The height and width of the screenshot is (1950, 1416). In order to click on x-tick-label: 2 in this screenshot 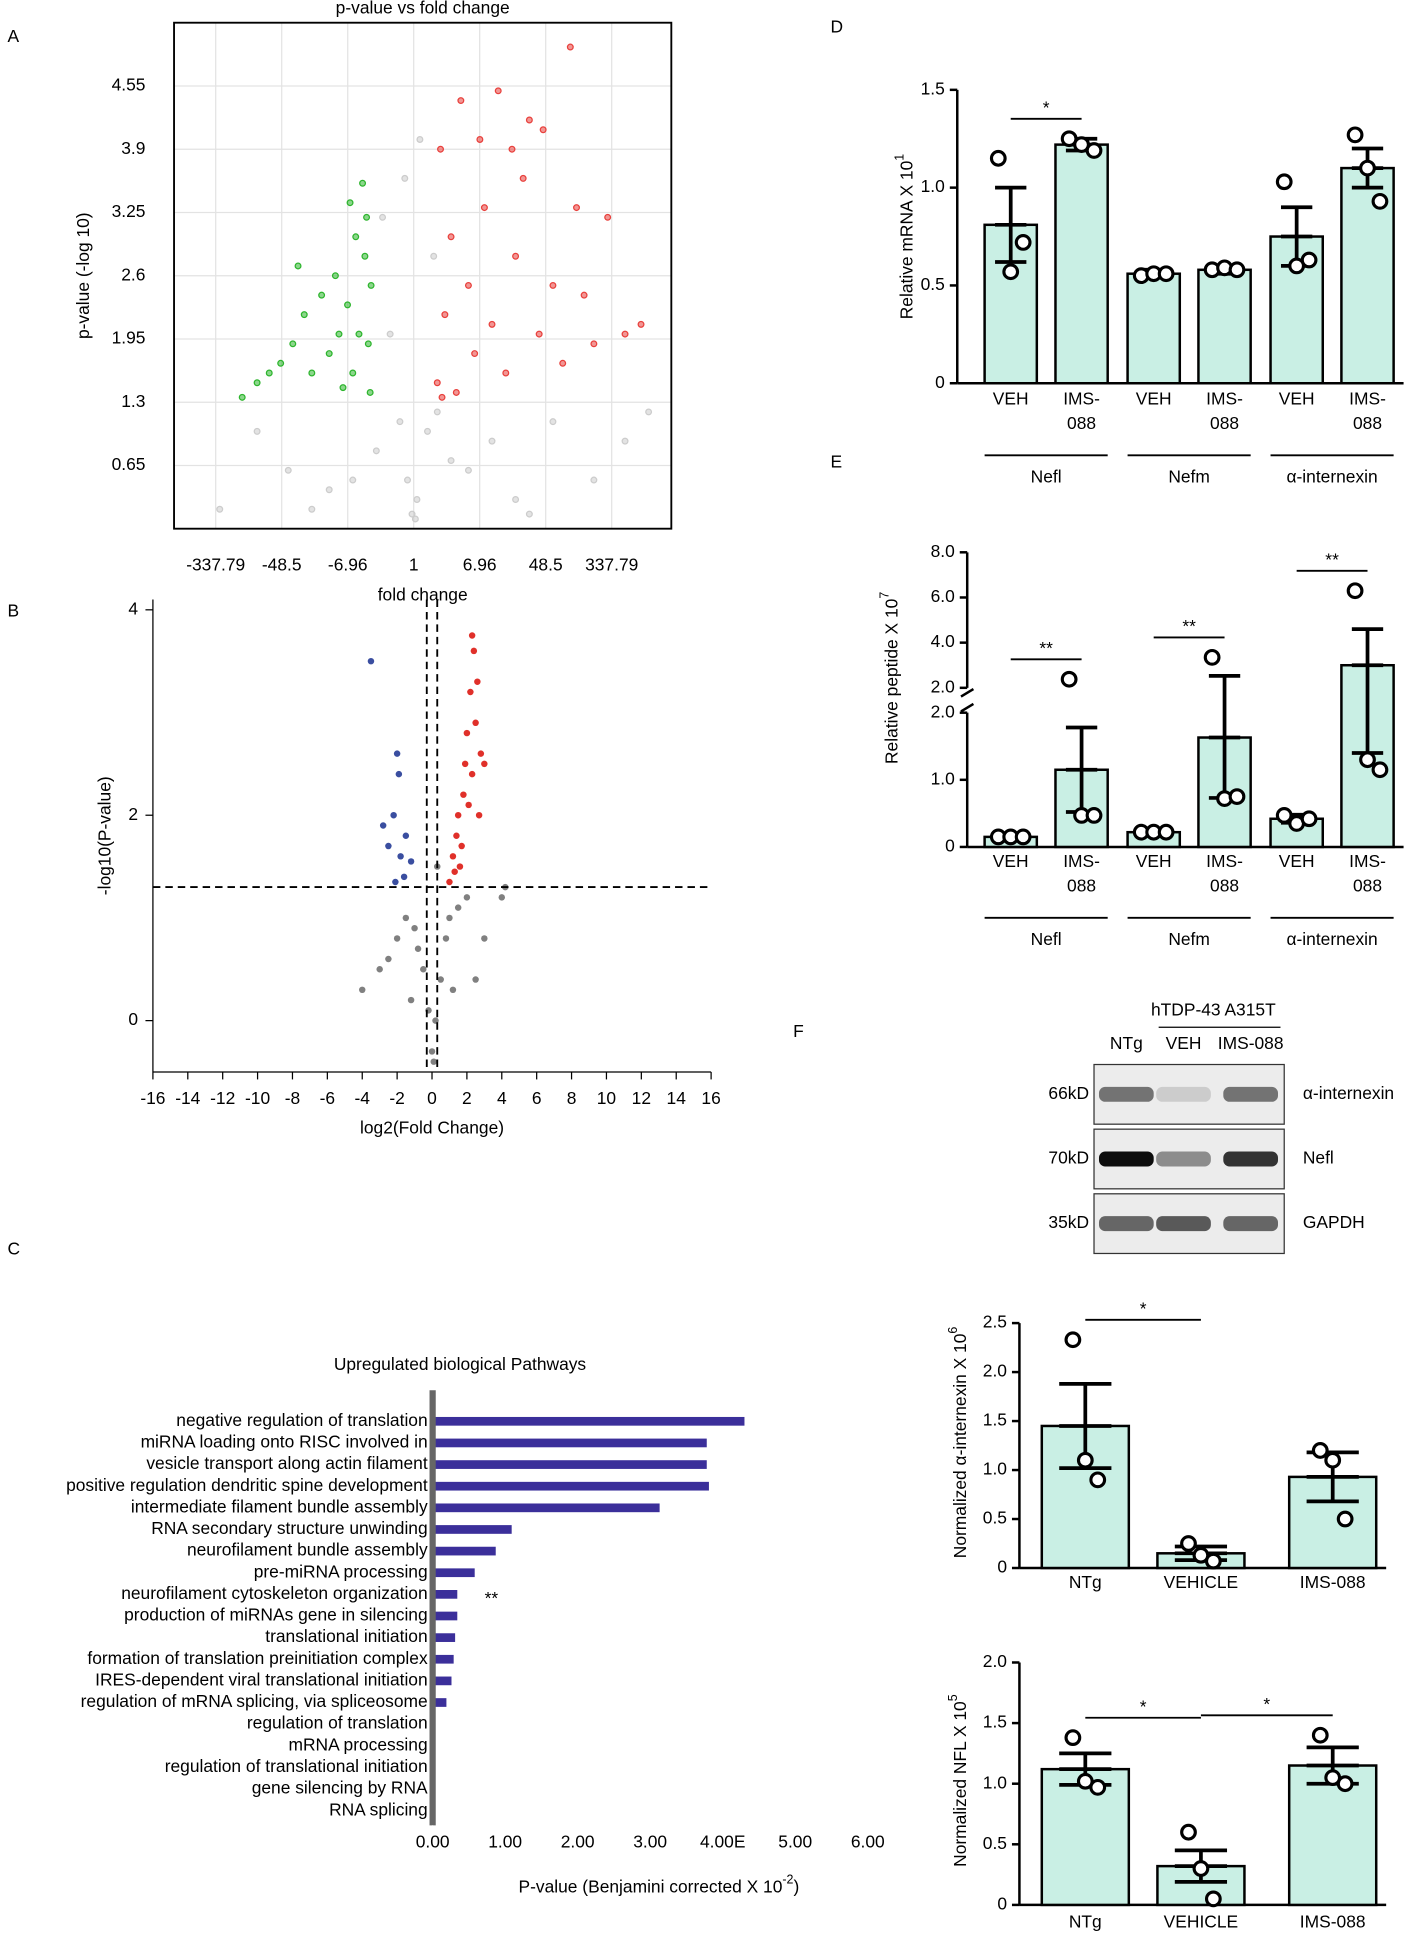, I will do `click(467, 1098)`.